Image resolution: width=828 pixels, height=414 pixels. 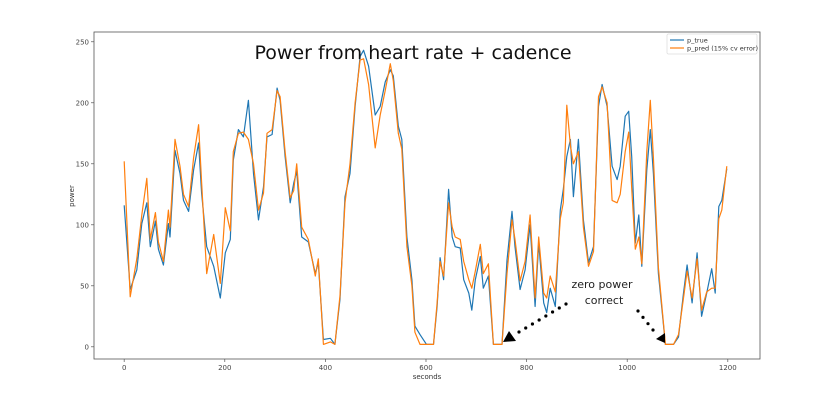 What do you see at coordinates (425, 368) in the screenshot?
I see `x-tick-label: 600` at bounding box center [425, 368].